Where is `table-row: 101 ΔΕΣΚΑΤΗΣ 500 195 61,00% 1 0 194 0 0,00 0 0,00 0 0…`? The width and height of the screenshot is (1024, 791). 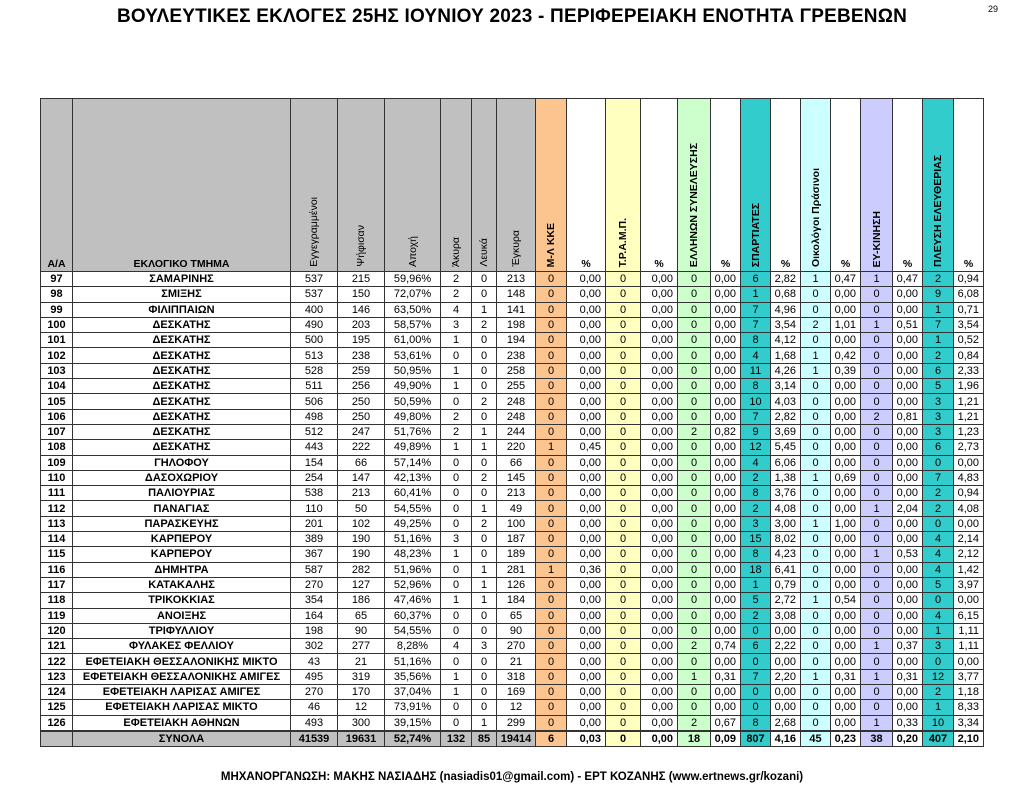 table-row: 101 ΔΕΣΚΑΤΗΣ 500 195 61,00% 1 0 194 0 0,00 0 0,00 0 0… is located at coordinates (512, 340).